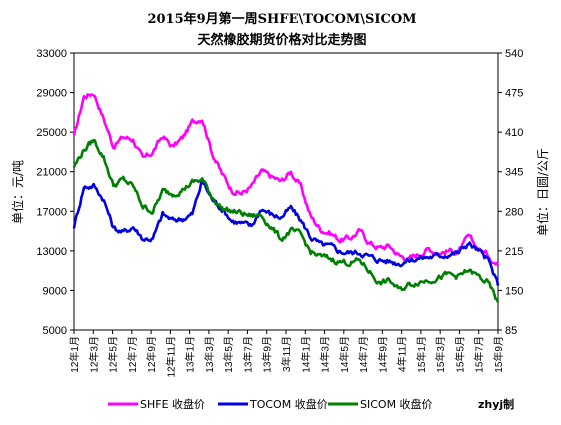  What do you see at coordinates (440, 354) in the screenshot?
I see `x-tick-label: 15年3月` at bounding box center [440, 354].